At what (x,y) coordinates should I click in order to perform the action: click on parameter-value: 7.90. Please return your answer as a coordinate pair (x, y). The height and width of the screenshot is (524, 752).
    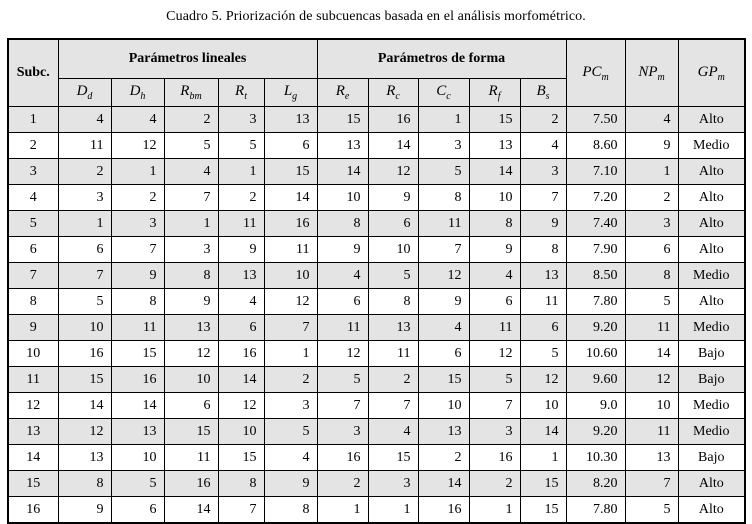
    Looking at the image, I should click on (595, 249).